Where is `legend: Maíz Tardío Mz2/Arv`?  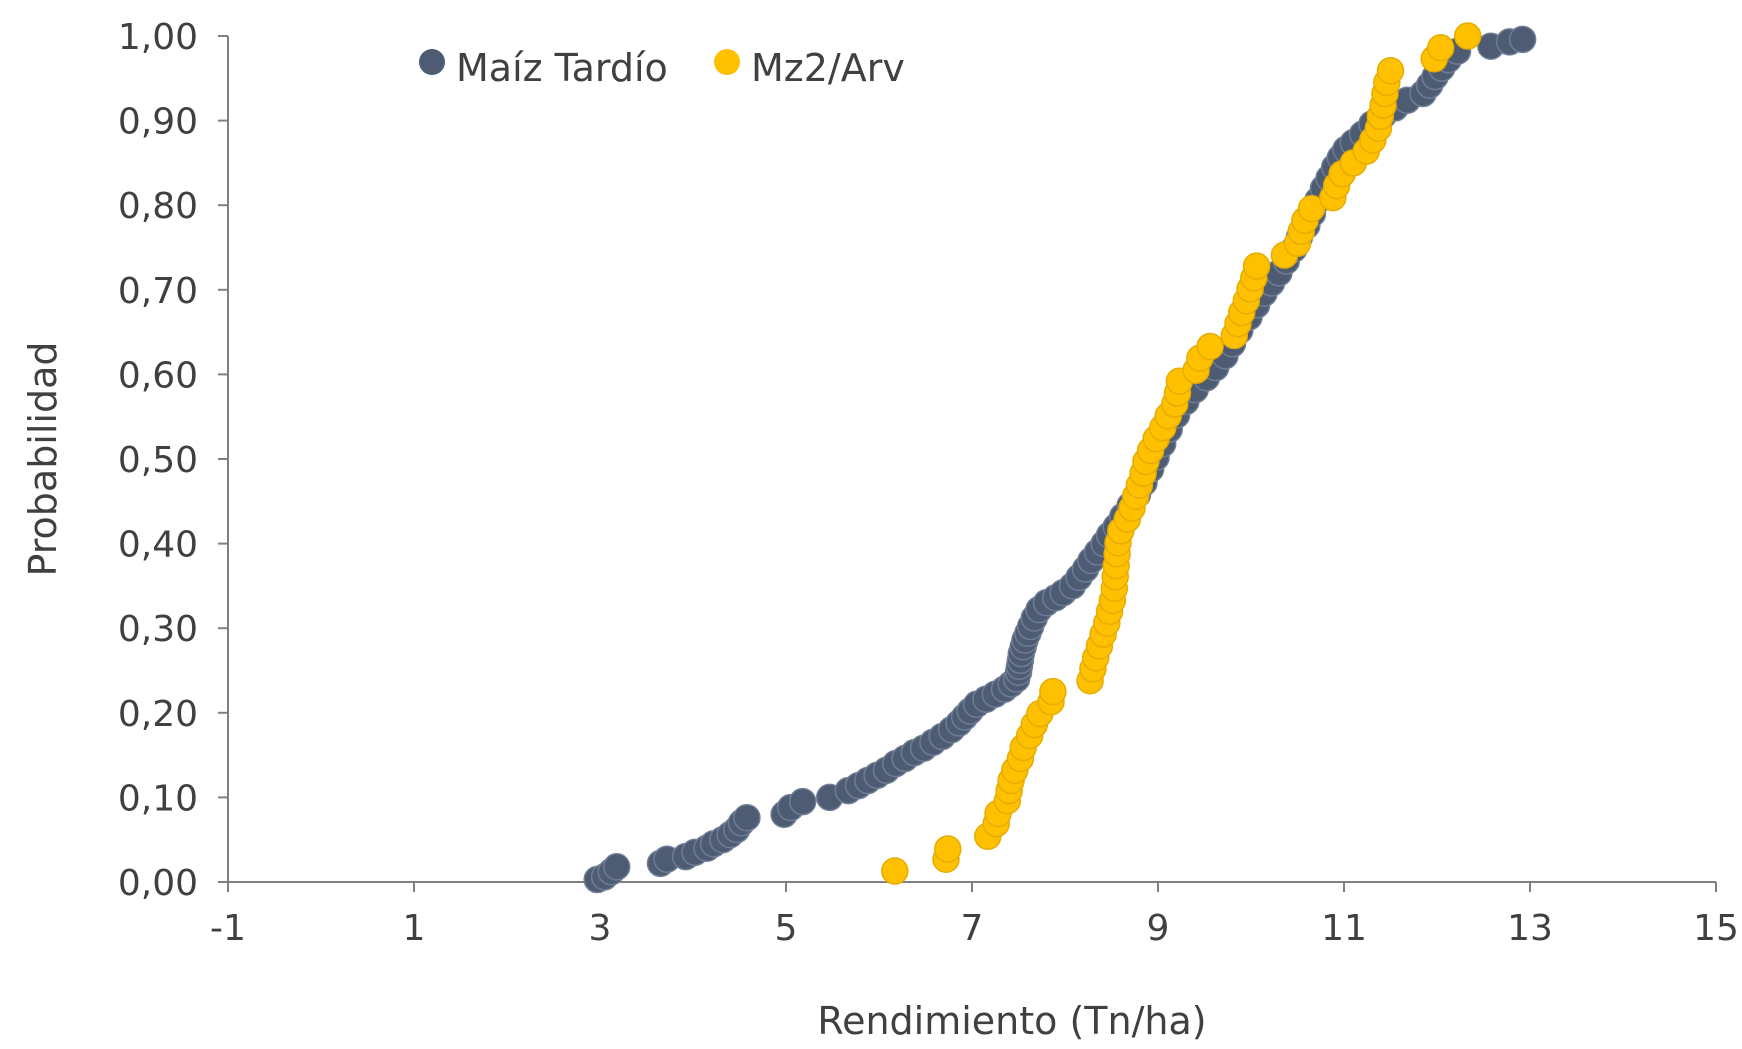
legend: Maíz Tardío Mz2/Arv is located at coordinates (662, 68).